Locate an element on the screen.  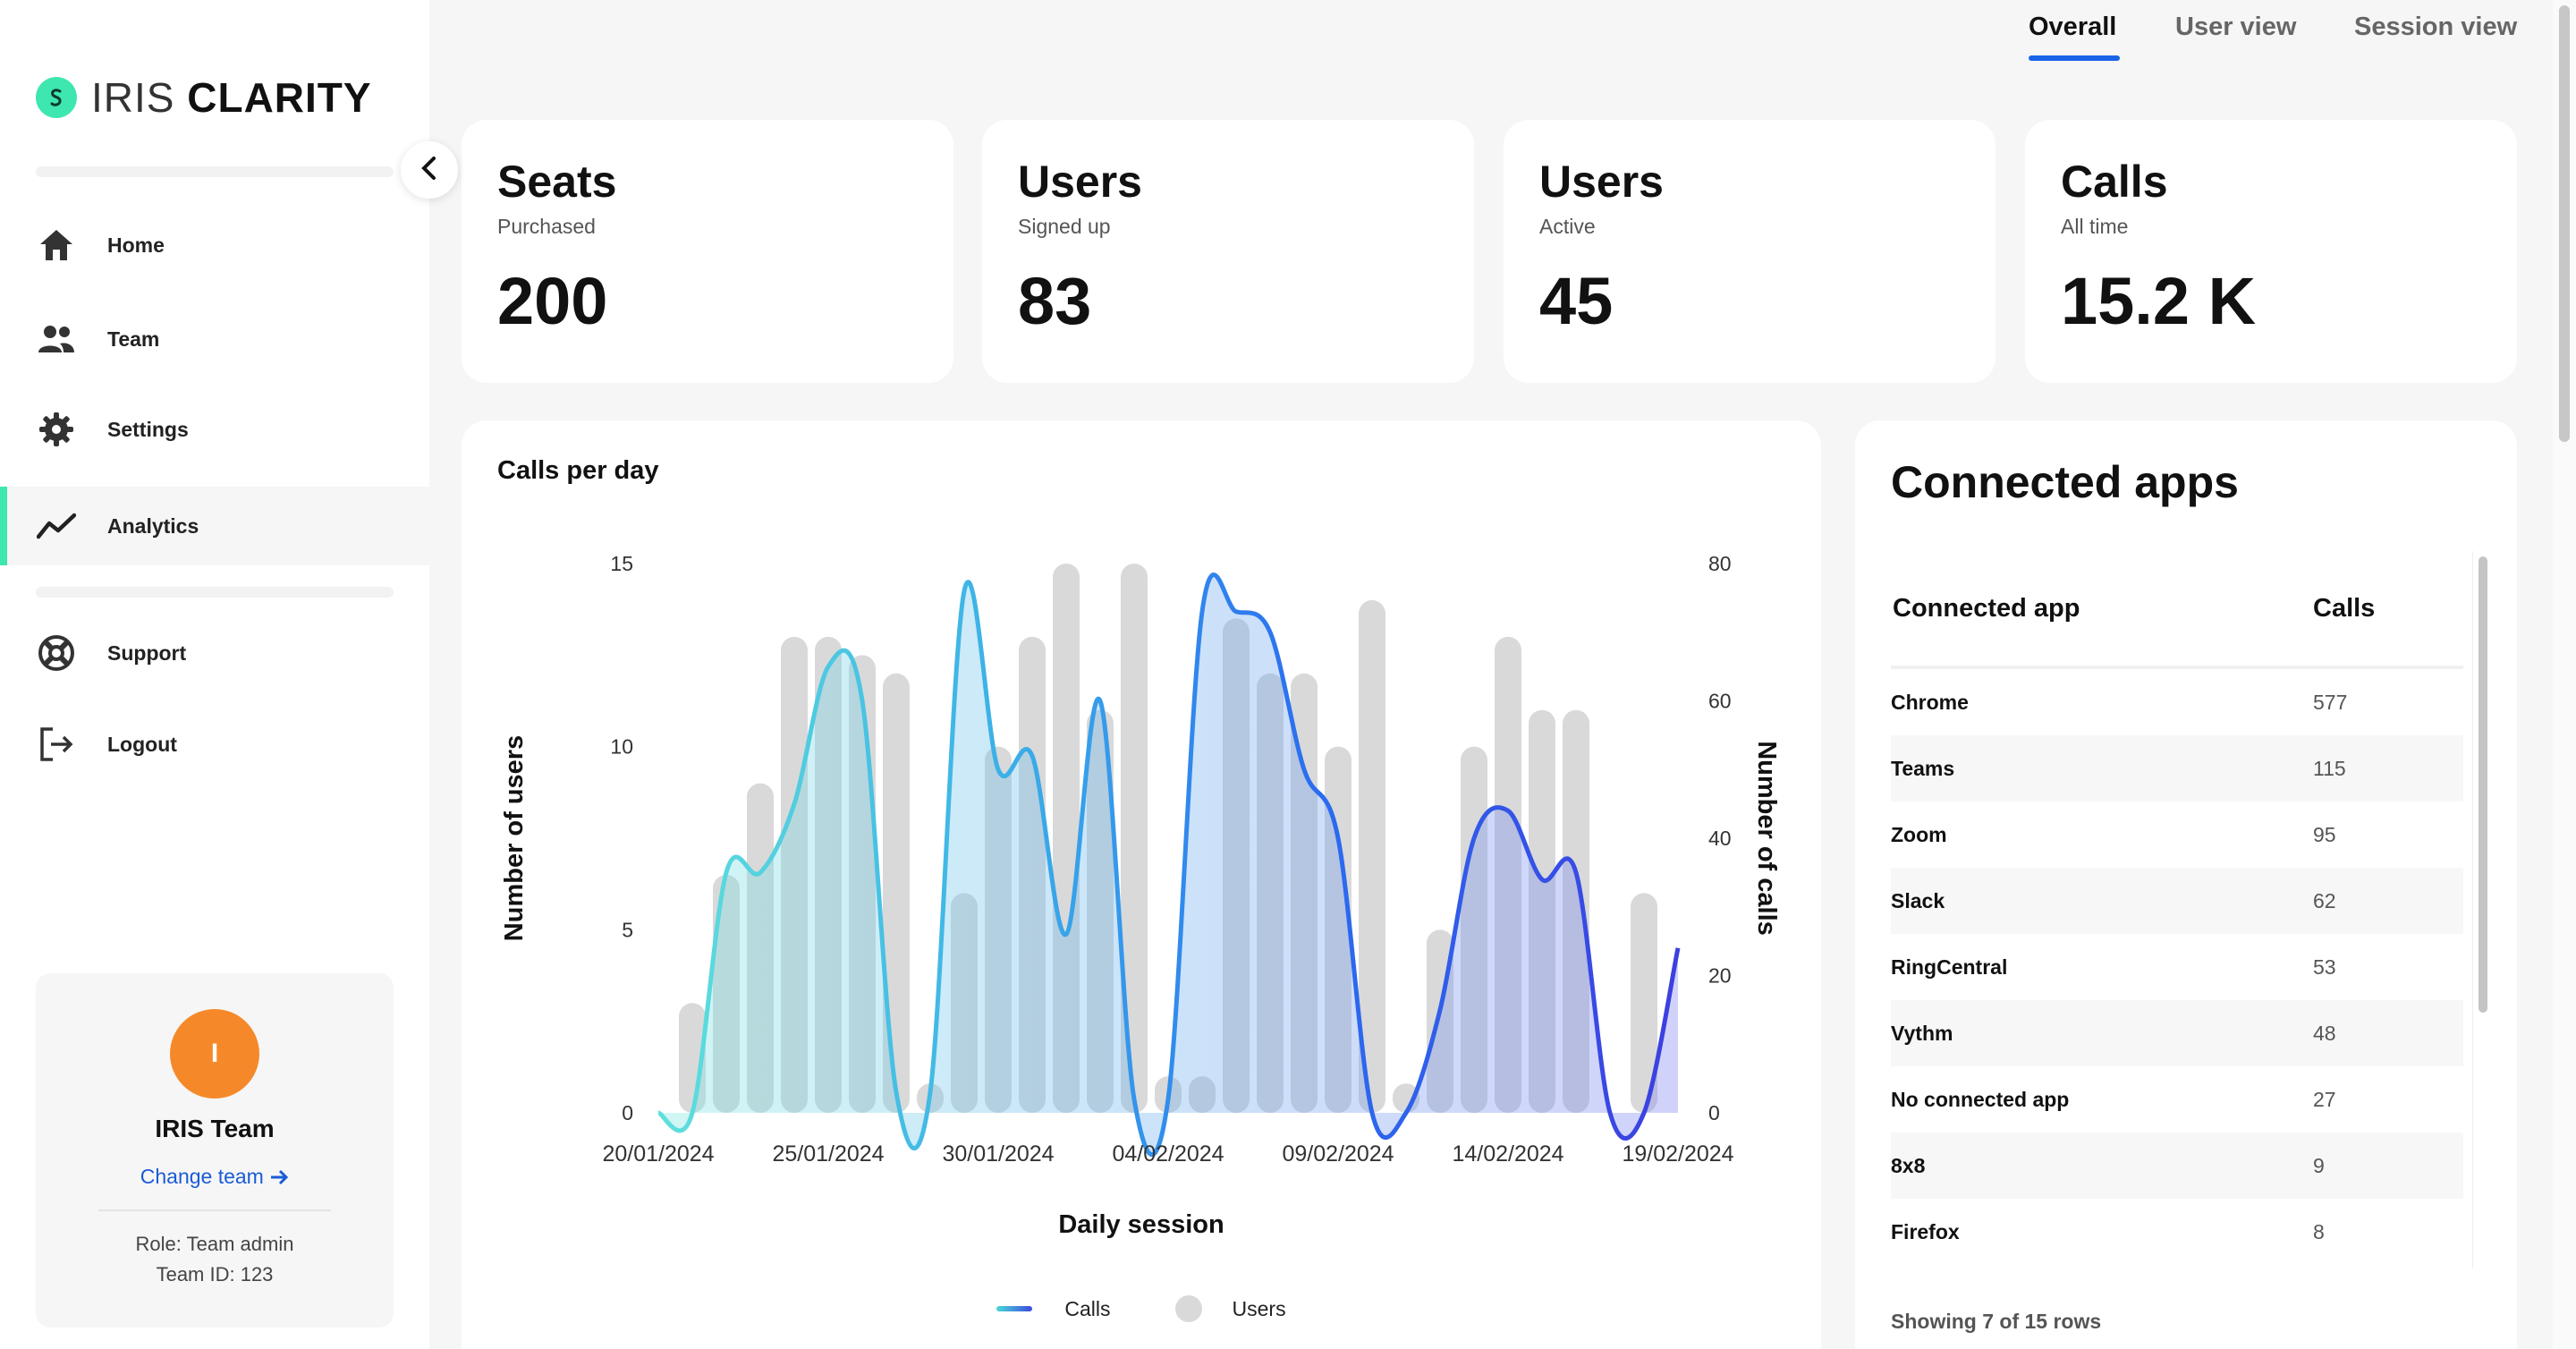
apps-table-footer: Showing 7 of 15 rows is located at coordinates (1996, 1321).